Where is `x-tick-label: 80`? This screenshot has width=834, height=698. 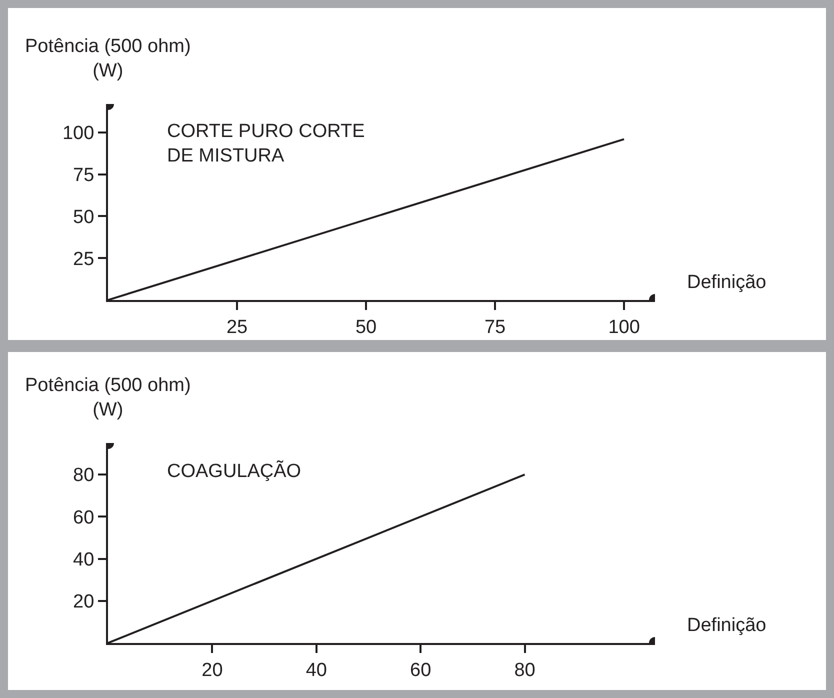 x-tick-label: 80 is located at coordinates (525, 670).